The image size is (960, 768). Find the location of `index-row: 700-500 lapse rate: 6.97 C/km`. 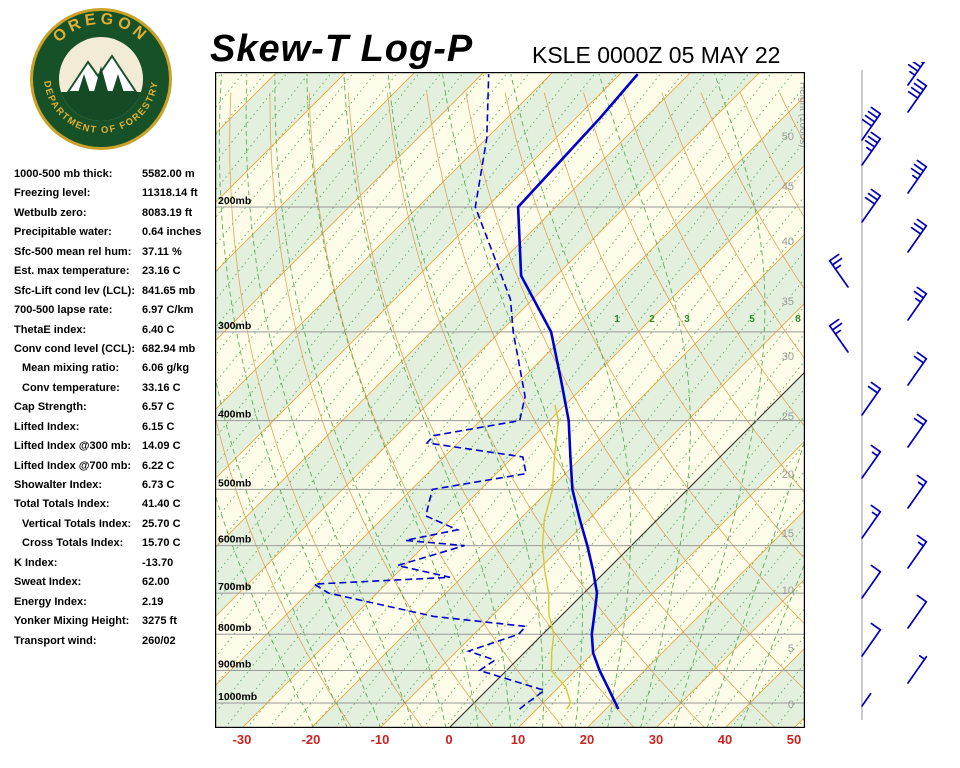

index-row: 700-500 lapse rate: 6.97 C/km is located at coordinates (119, 313).